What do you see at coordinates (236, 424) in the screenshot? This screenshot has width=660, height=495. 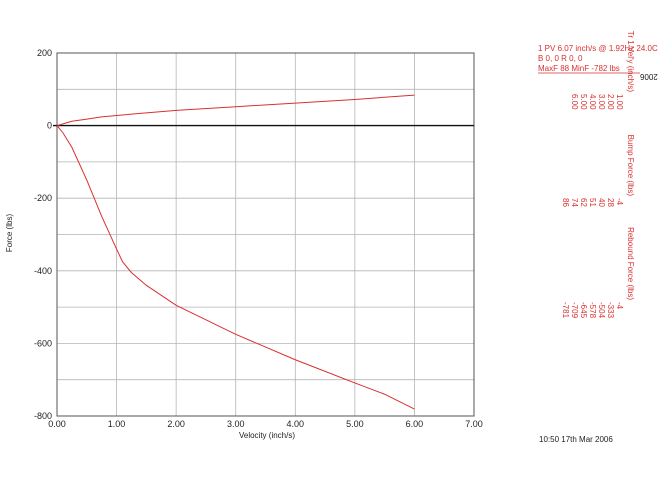 I see `x-tick-label: 3.00` at bounding box center [236, 424].